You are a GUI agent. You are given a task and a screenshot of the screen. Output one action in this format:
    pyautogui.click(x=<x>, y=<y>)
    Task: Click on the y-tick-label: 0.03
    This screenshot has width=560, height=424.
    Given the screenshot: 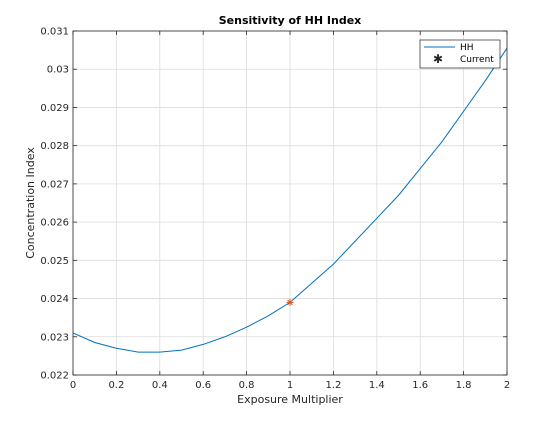 What is the action you would take?
    pyautogui.click(x=58, y=70)
    